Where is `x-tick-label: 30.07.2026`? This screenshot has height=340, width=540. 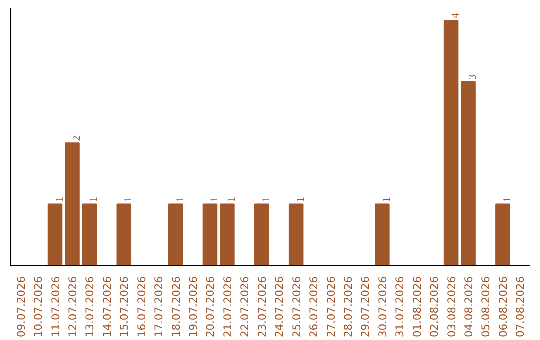
x-tick-label: 30.07.2026 is located at coordinates (383, 307).